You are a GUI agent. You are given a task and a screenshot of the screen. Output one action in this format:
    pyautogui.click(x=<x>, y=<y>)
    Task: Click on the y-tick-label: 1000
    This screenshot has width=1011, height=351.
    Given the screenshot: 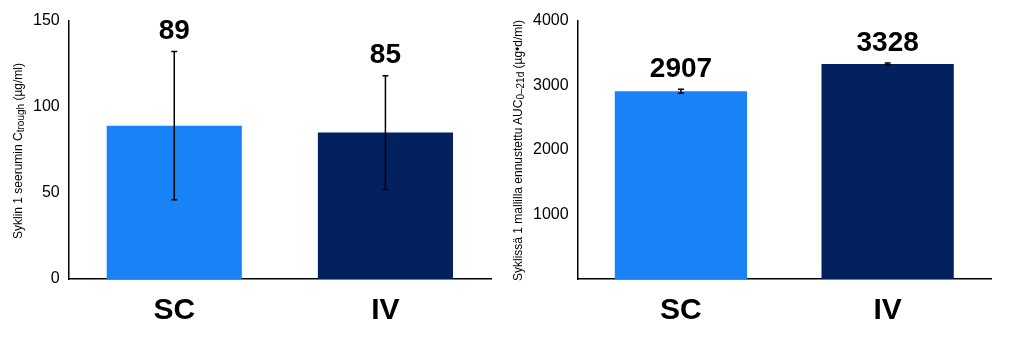 What is the action you would take?
    pyautogui.click(x=551, y=213)
    